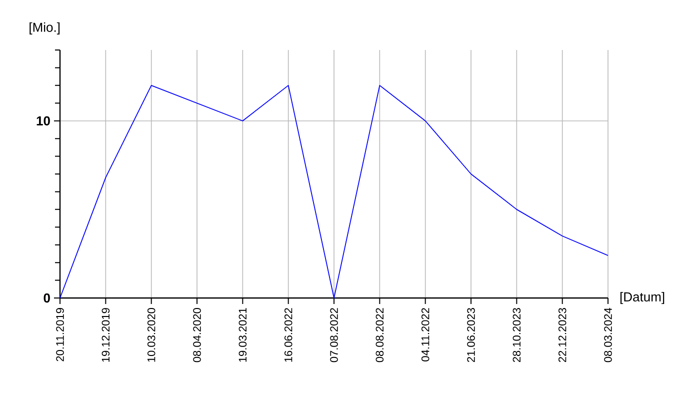 This screenshot has width=700, height=400. Describe the element at coordinates (334, 335) in the screenshot. I see `x-tick-label: 07.08.2022` at that location.